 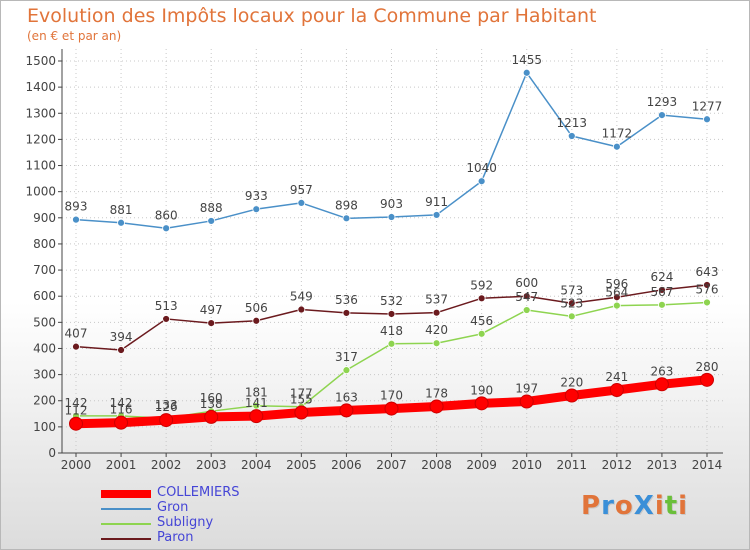 I want to click on x-tick-label: 2006, so click(x=346, y=465).